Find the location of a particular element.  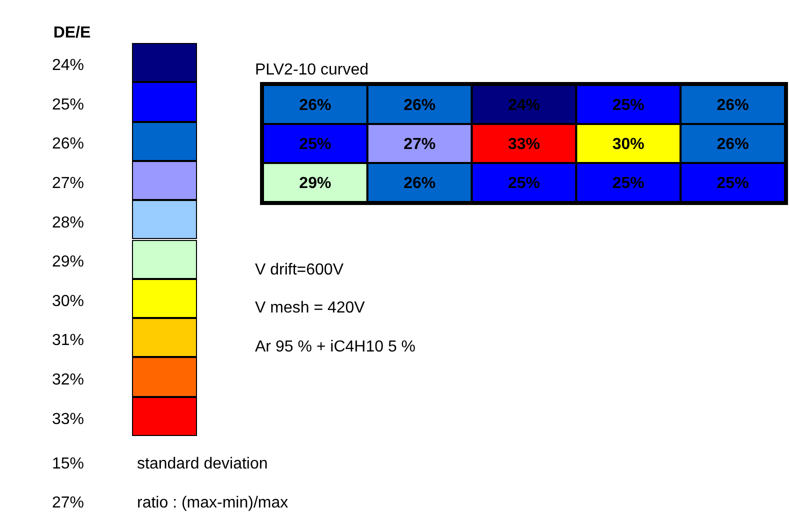

color-bar-label: 29% is located at coordinates (68, 262).